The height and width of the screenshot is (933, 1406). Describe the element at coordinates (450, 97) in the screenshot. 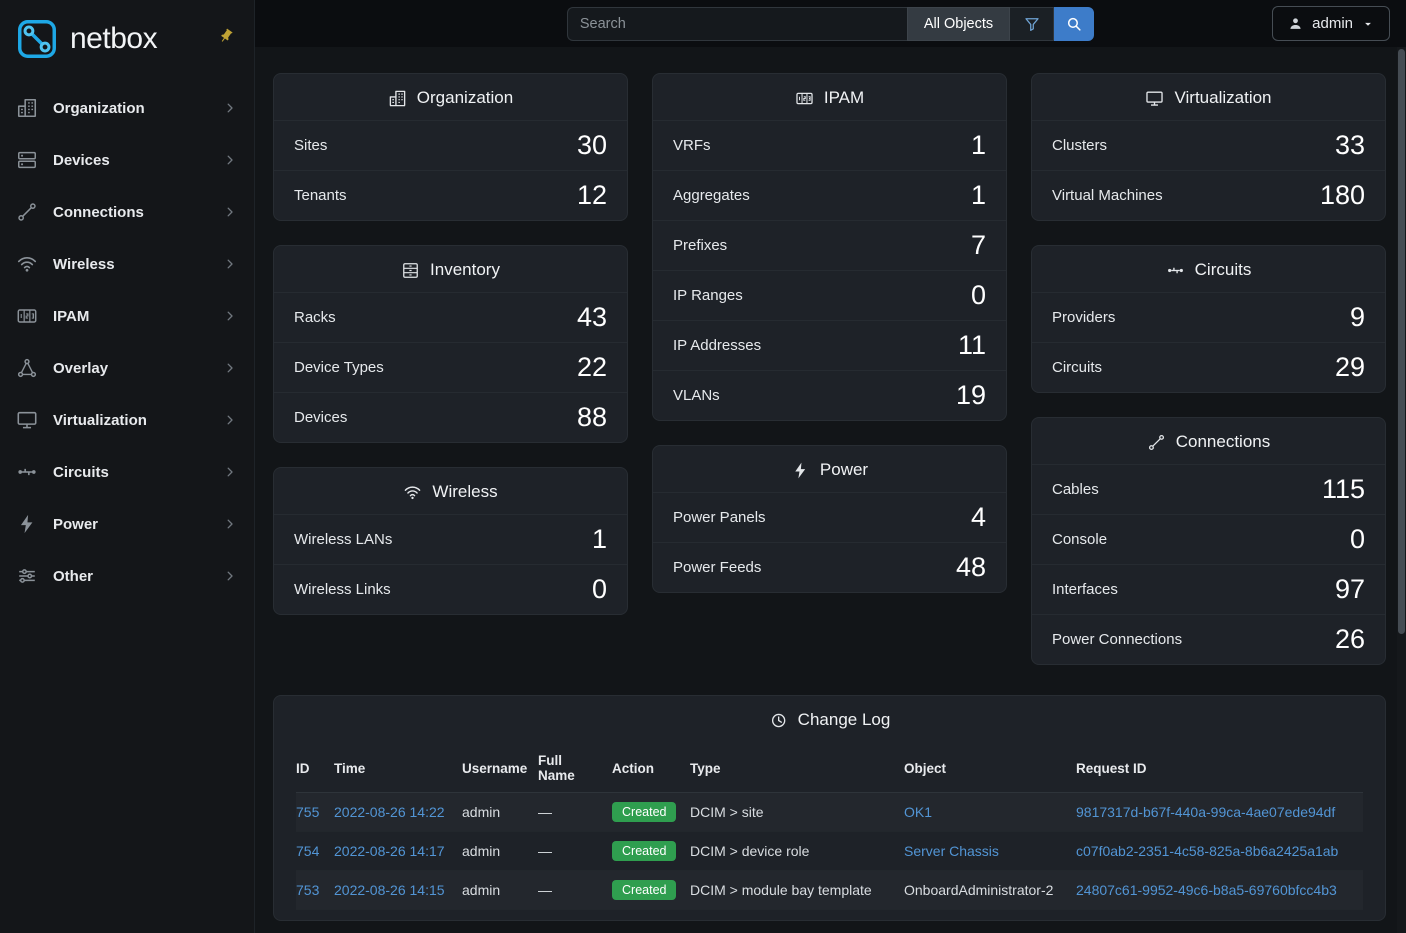

I see `organization-card-header: Organization` at that location.